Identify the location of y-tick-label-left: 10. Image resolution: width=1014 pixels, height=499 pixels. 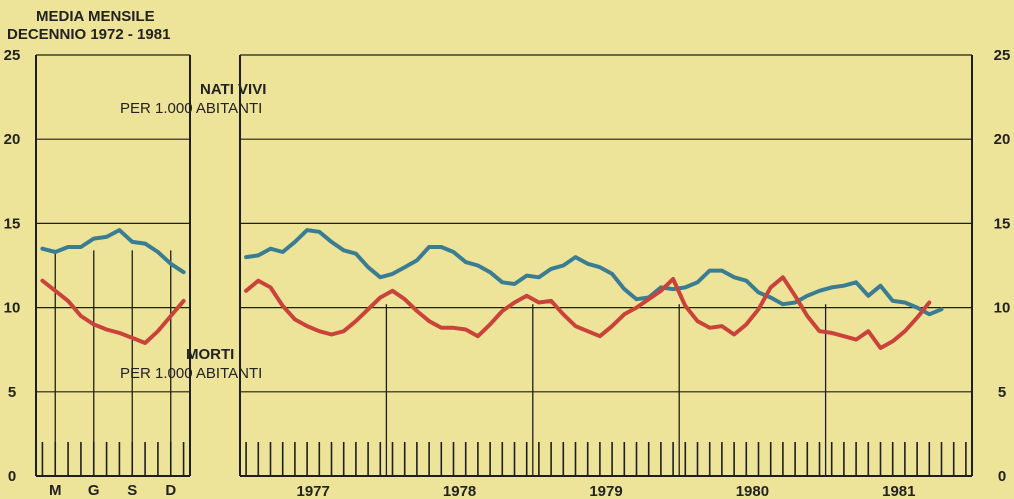
(12, 308).